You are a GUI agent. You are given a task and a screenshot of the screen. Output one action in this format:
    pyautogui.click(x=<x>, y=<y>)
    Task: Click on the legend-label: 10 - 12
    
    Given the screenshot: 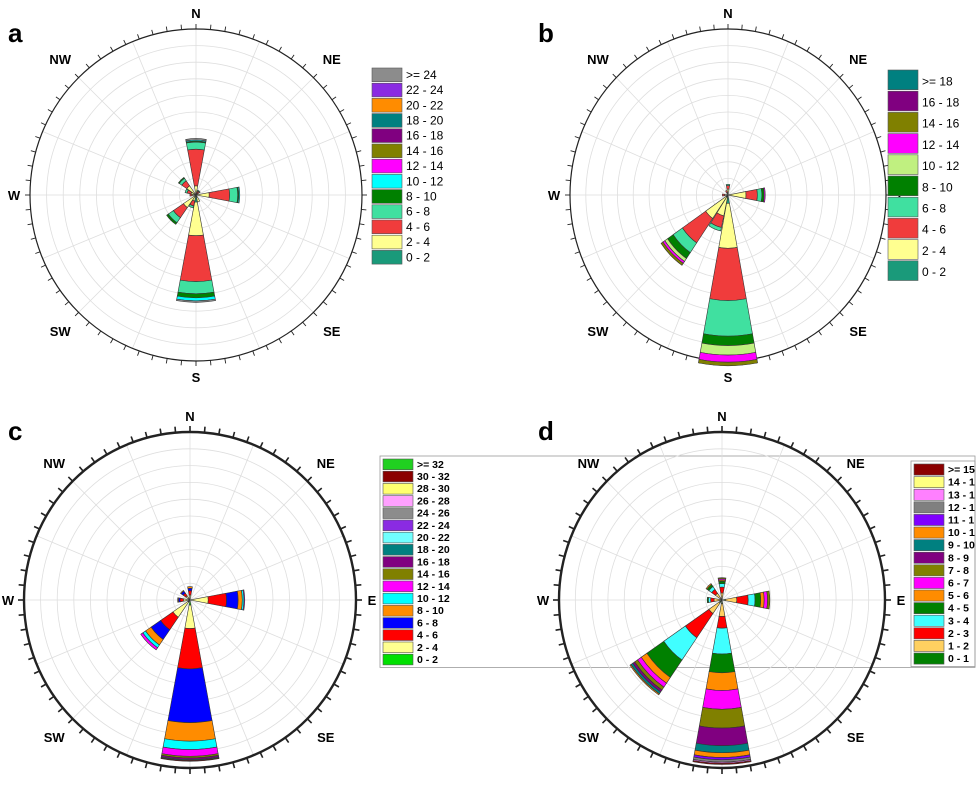 What is the action you would take?
    pyautogui.click(x=433, y=599)
    